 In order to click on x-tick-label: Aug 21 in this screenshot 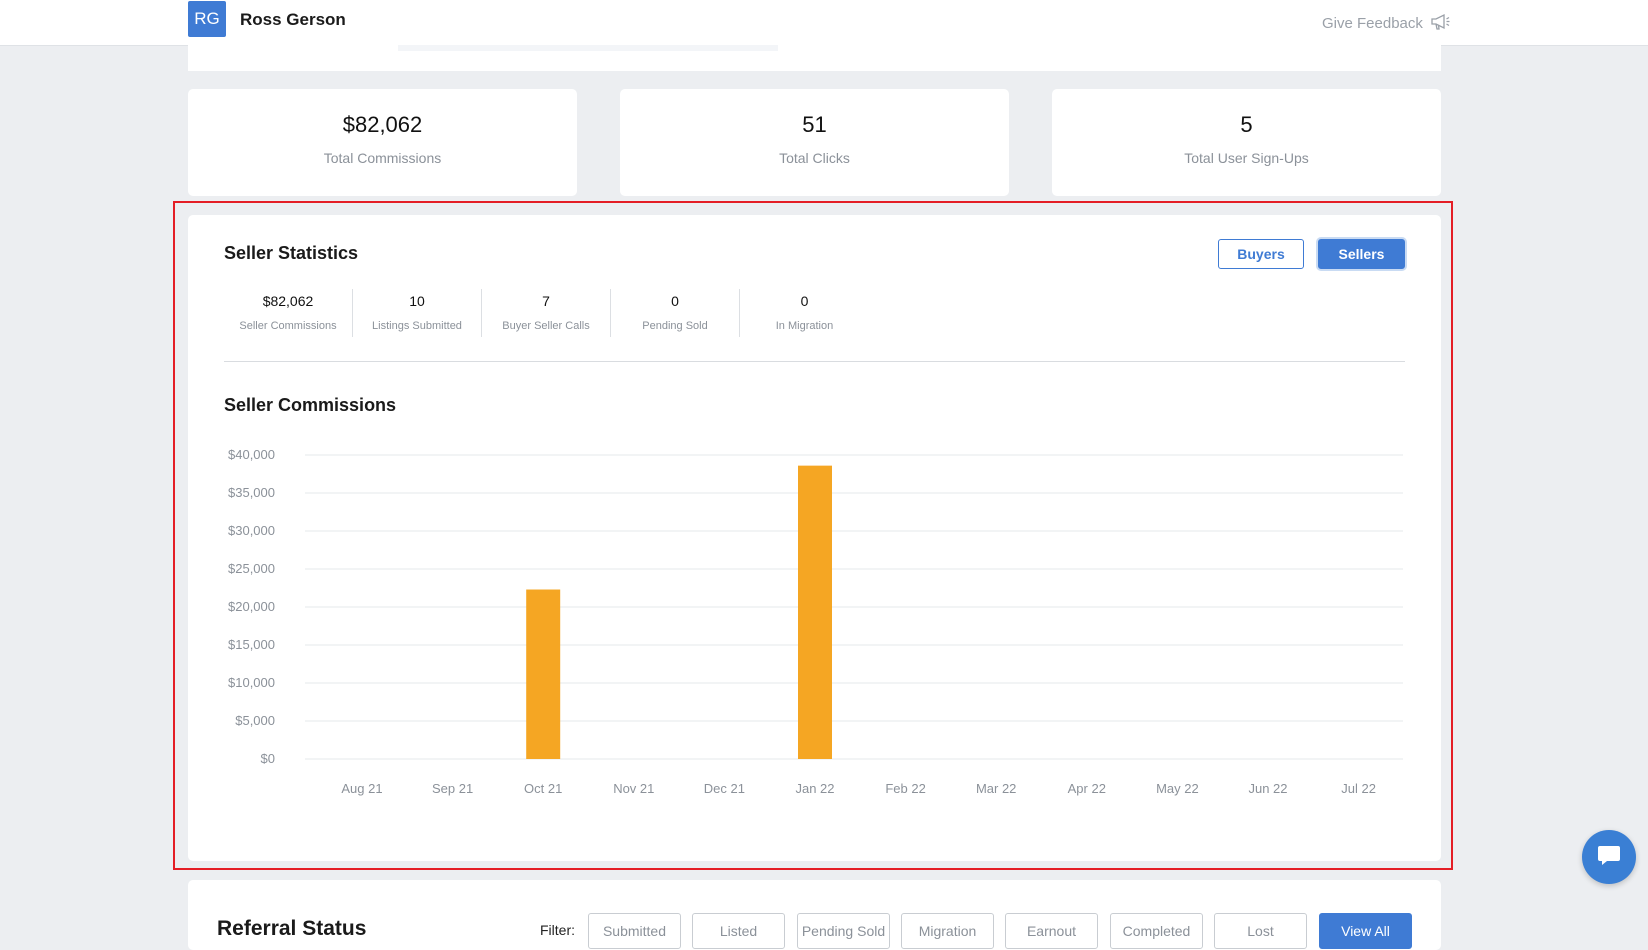, I will do `click(361, 788)`.